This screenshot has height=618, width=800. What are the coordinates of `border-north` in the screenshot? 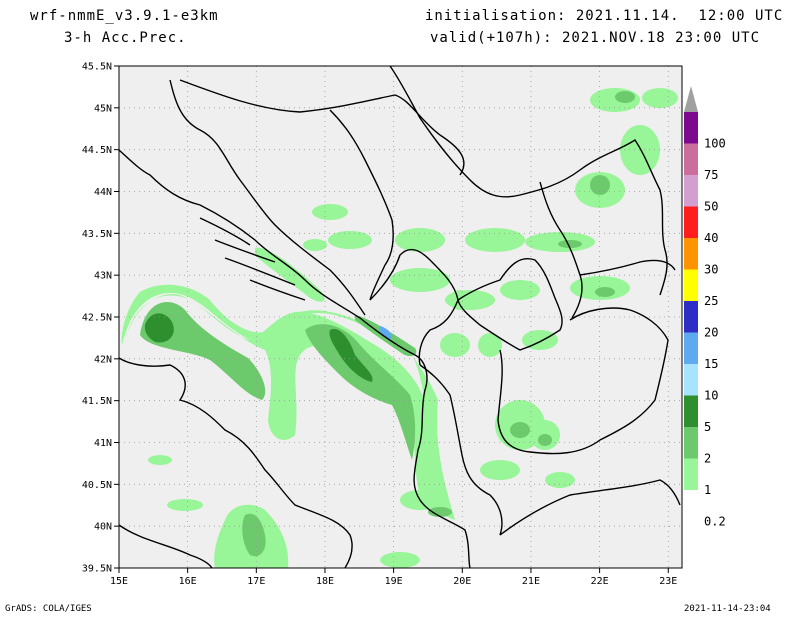 It's located at (322, 127).